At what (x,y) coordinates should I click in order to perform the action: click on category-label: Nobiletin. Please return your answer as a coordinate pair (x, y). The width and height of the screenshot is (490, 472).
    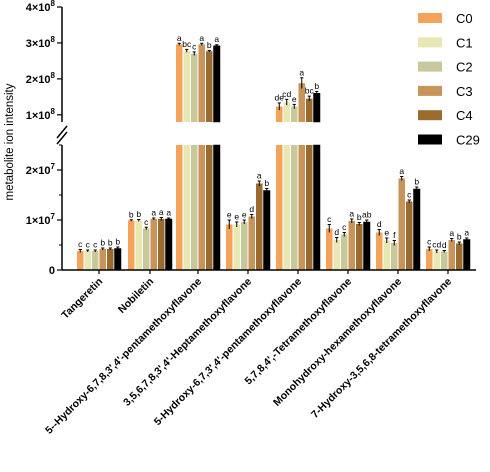
    Looking at the image, I should click on (136, 296).